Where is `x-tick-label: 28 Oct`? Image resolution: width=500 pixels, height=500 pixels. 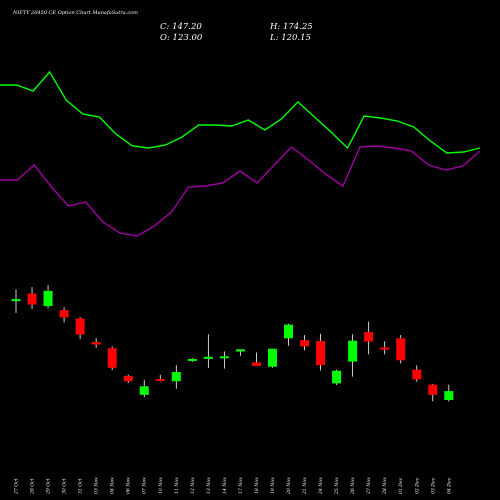 x-tick-label: 28 Oct is located at coordinates (33, 486).